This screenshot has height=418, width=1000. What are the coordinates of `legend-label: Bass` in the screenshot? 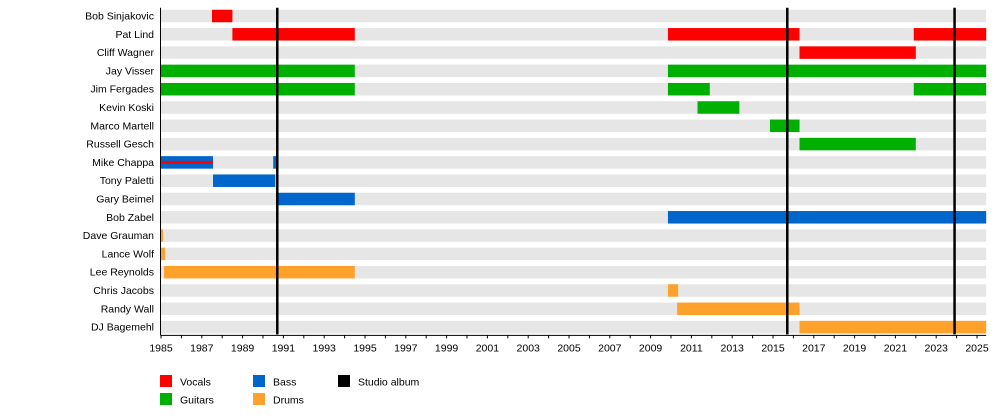 It's located at (284, 383).